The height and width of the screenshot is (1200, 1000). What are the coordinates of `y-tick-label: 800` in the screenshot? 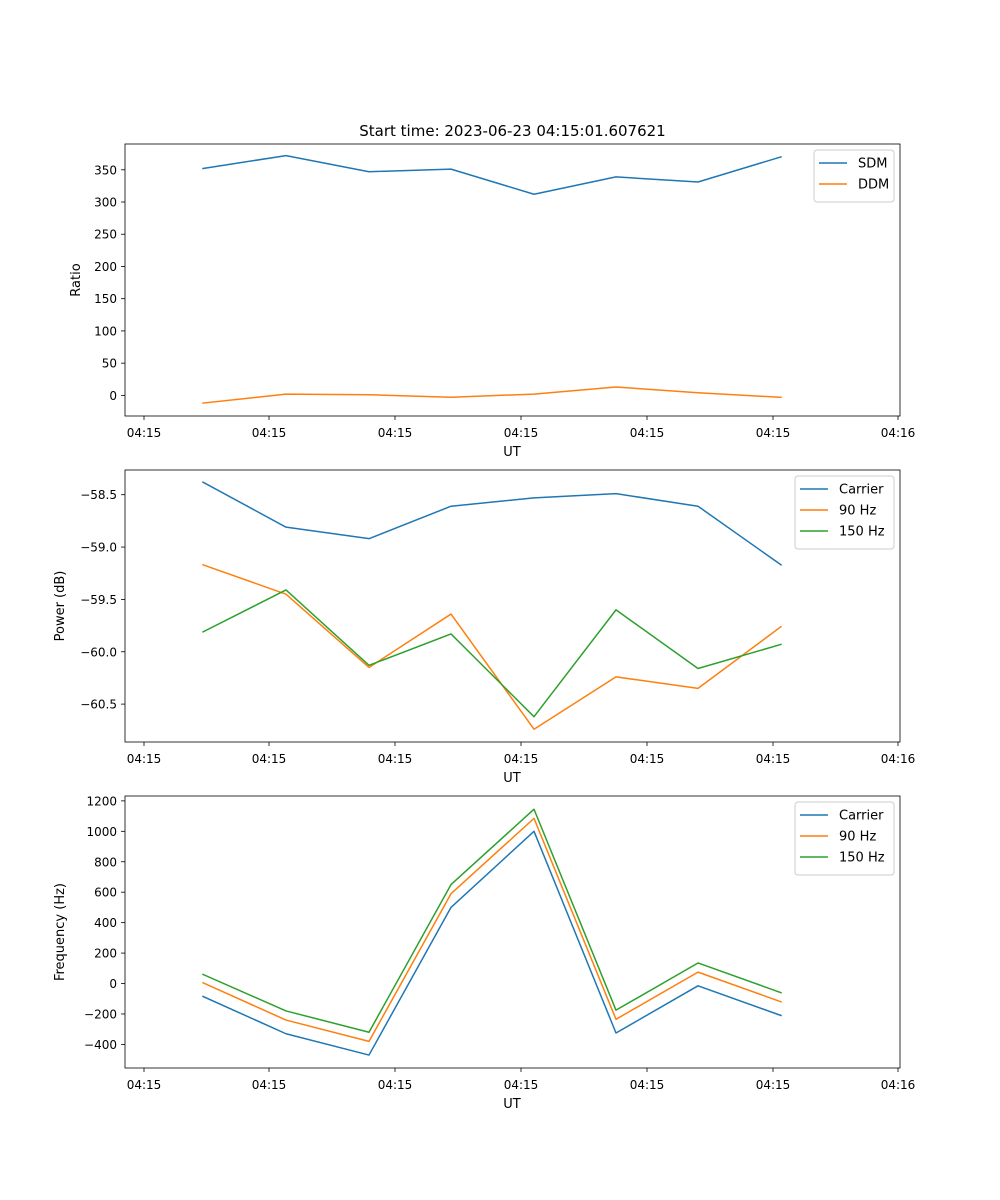 It's located at (105, 862).